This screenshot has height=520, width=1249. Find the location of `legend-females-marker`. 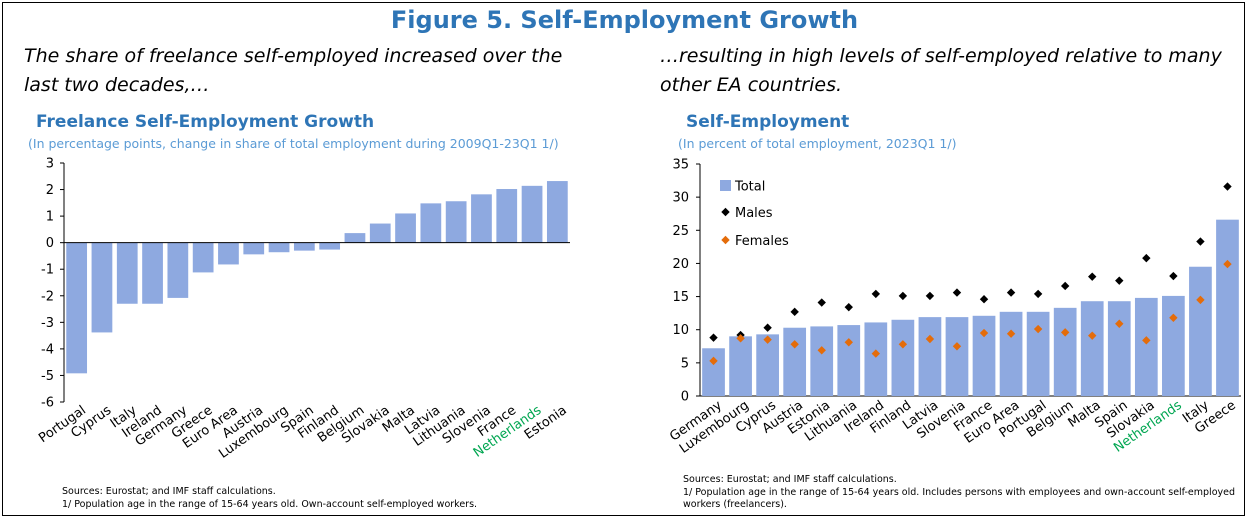

legend-females-marker is located at coordinates (725, 240).